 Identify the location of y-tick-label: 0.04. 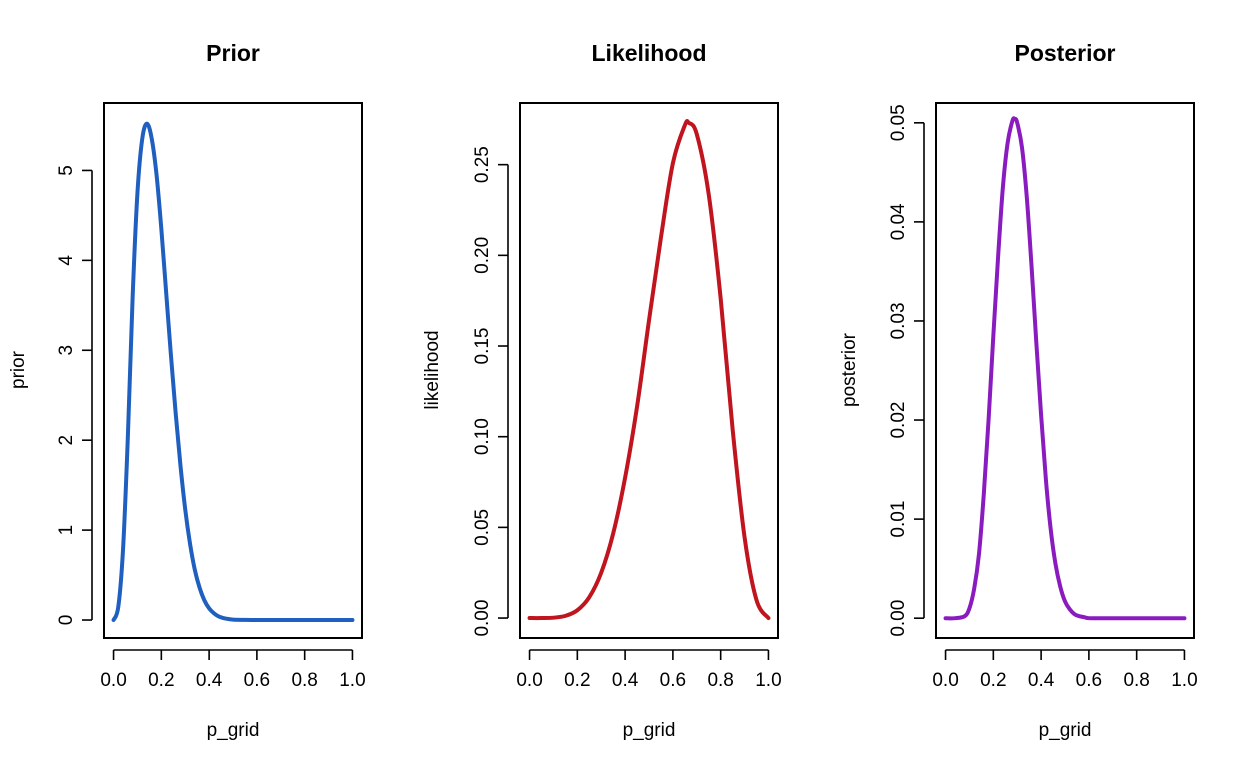
(898, 221).